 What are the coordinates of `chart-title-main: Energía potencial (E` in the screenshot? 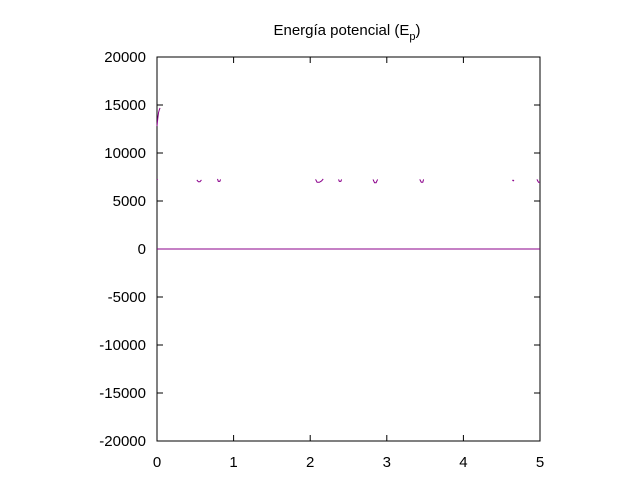 It's located at (341, 30).